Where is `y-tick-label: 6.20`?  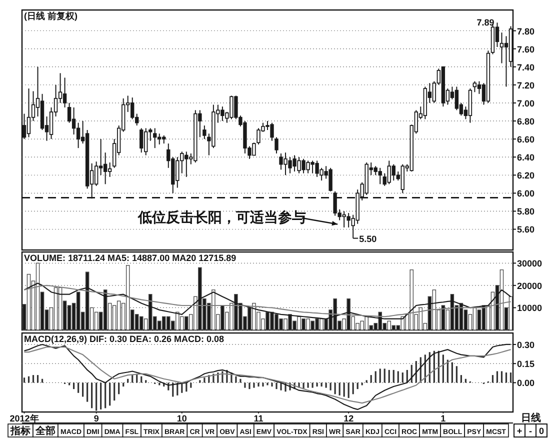
y-tick-label: 6.20 is located at coordinates (526, 175).